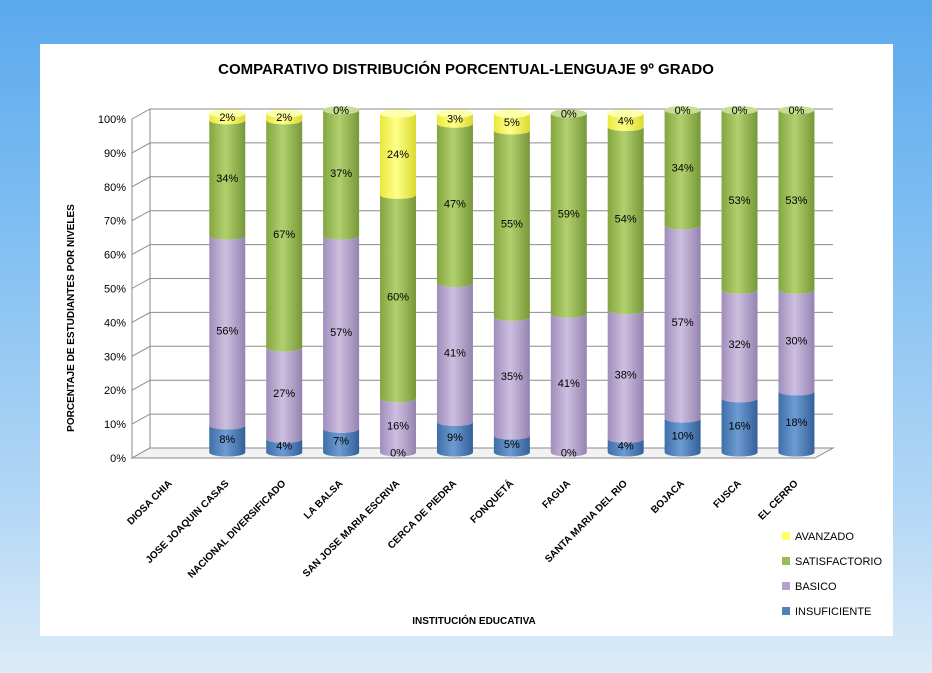 This screenshot has width=932, height=673. What do you see at coordinates (778, 500) in the screenshot?
I see `x-tick-label: EL CERRO` at bounding box center [778, 500].